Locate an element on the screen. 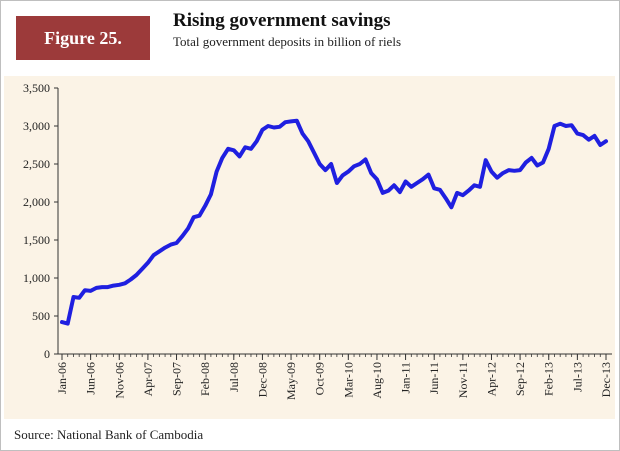  y-tick-label: 3,500 is located at coordinates (36, 88).